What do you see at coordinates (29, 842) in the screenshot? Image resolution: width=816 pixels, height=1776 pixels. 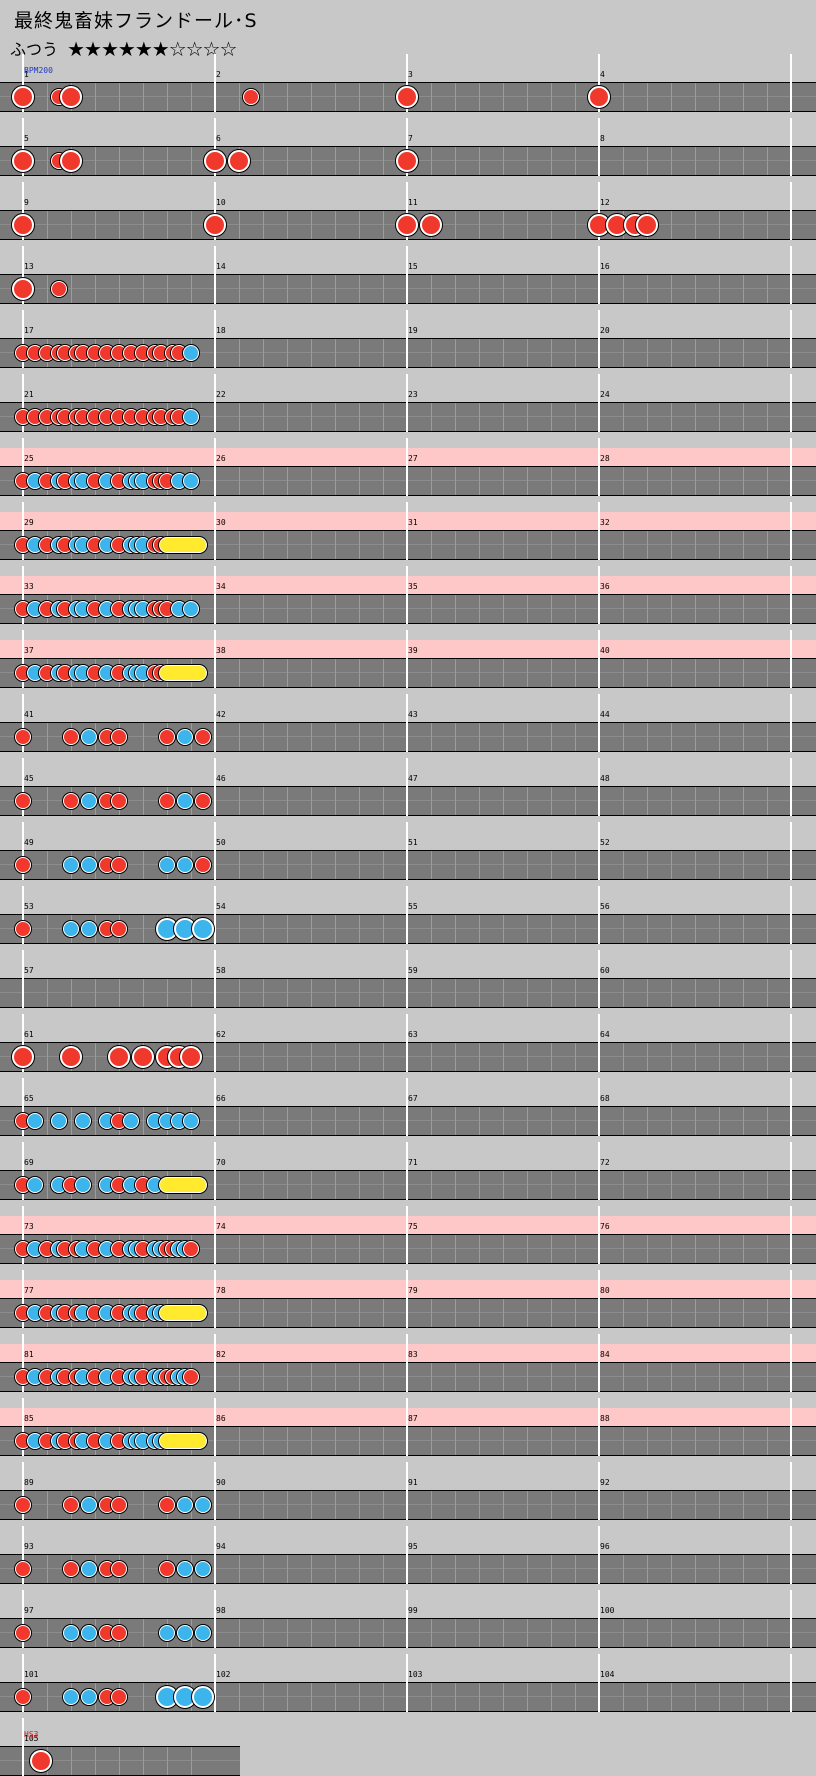 I see `measure-number: 49` at bounding box center [29, 842].